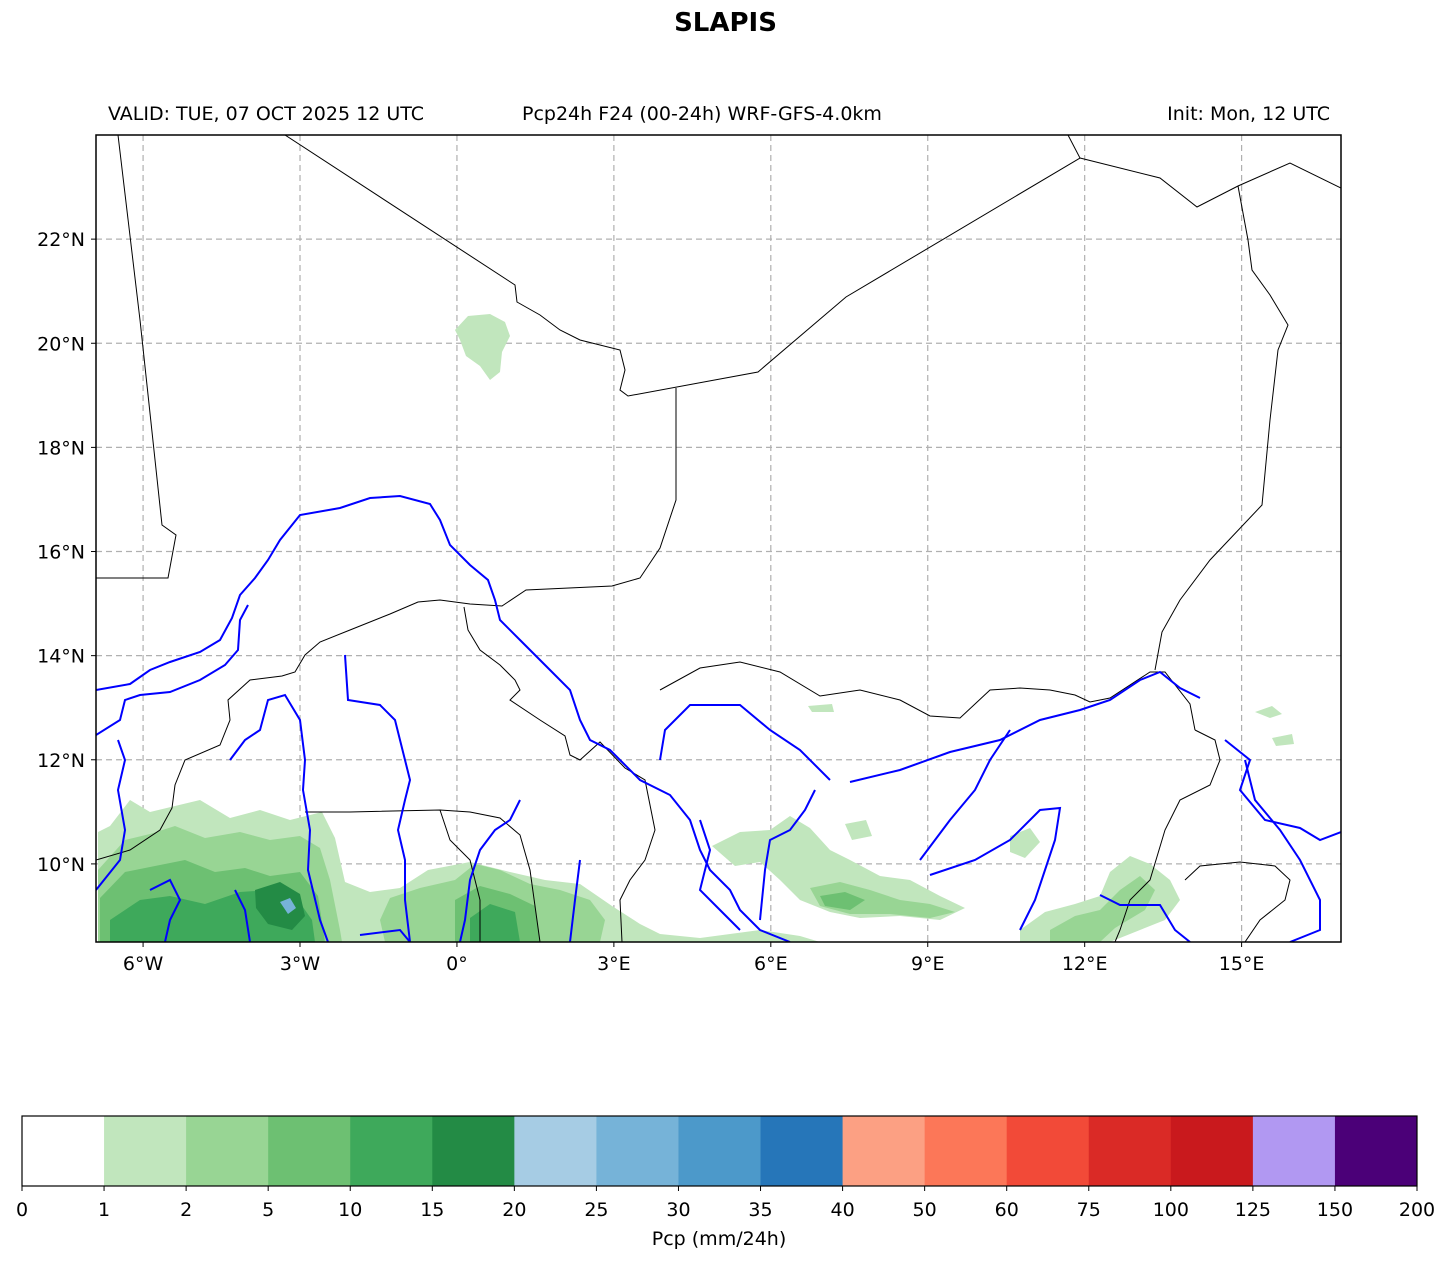 This screenshot has height=1264, width=1451. What do you see at coordinates (760, 1210) in the screenshot?
I see `colorbar-tick-label: 35` at bounding box center [760, 1210].